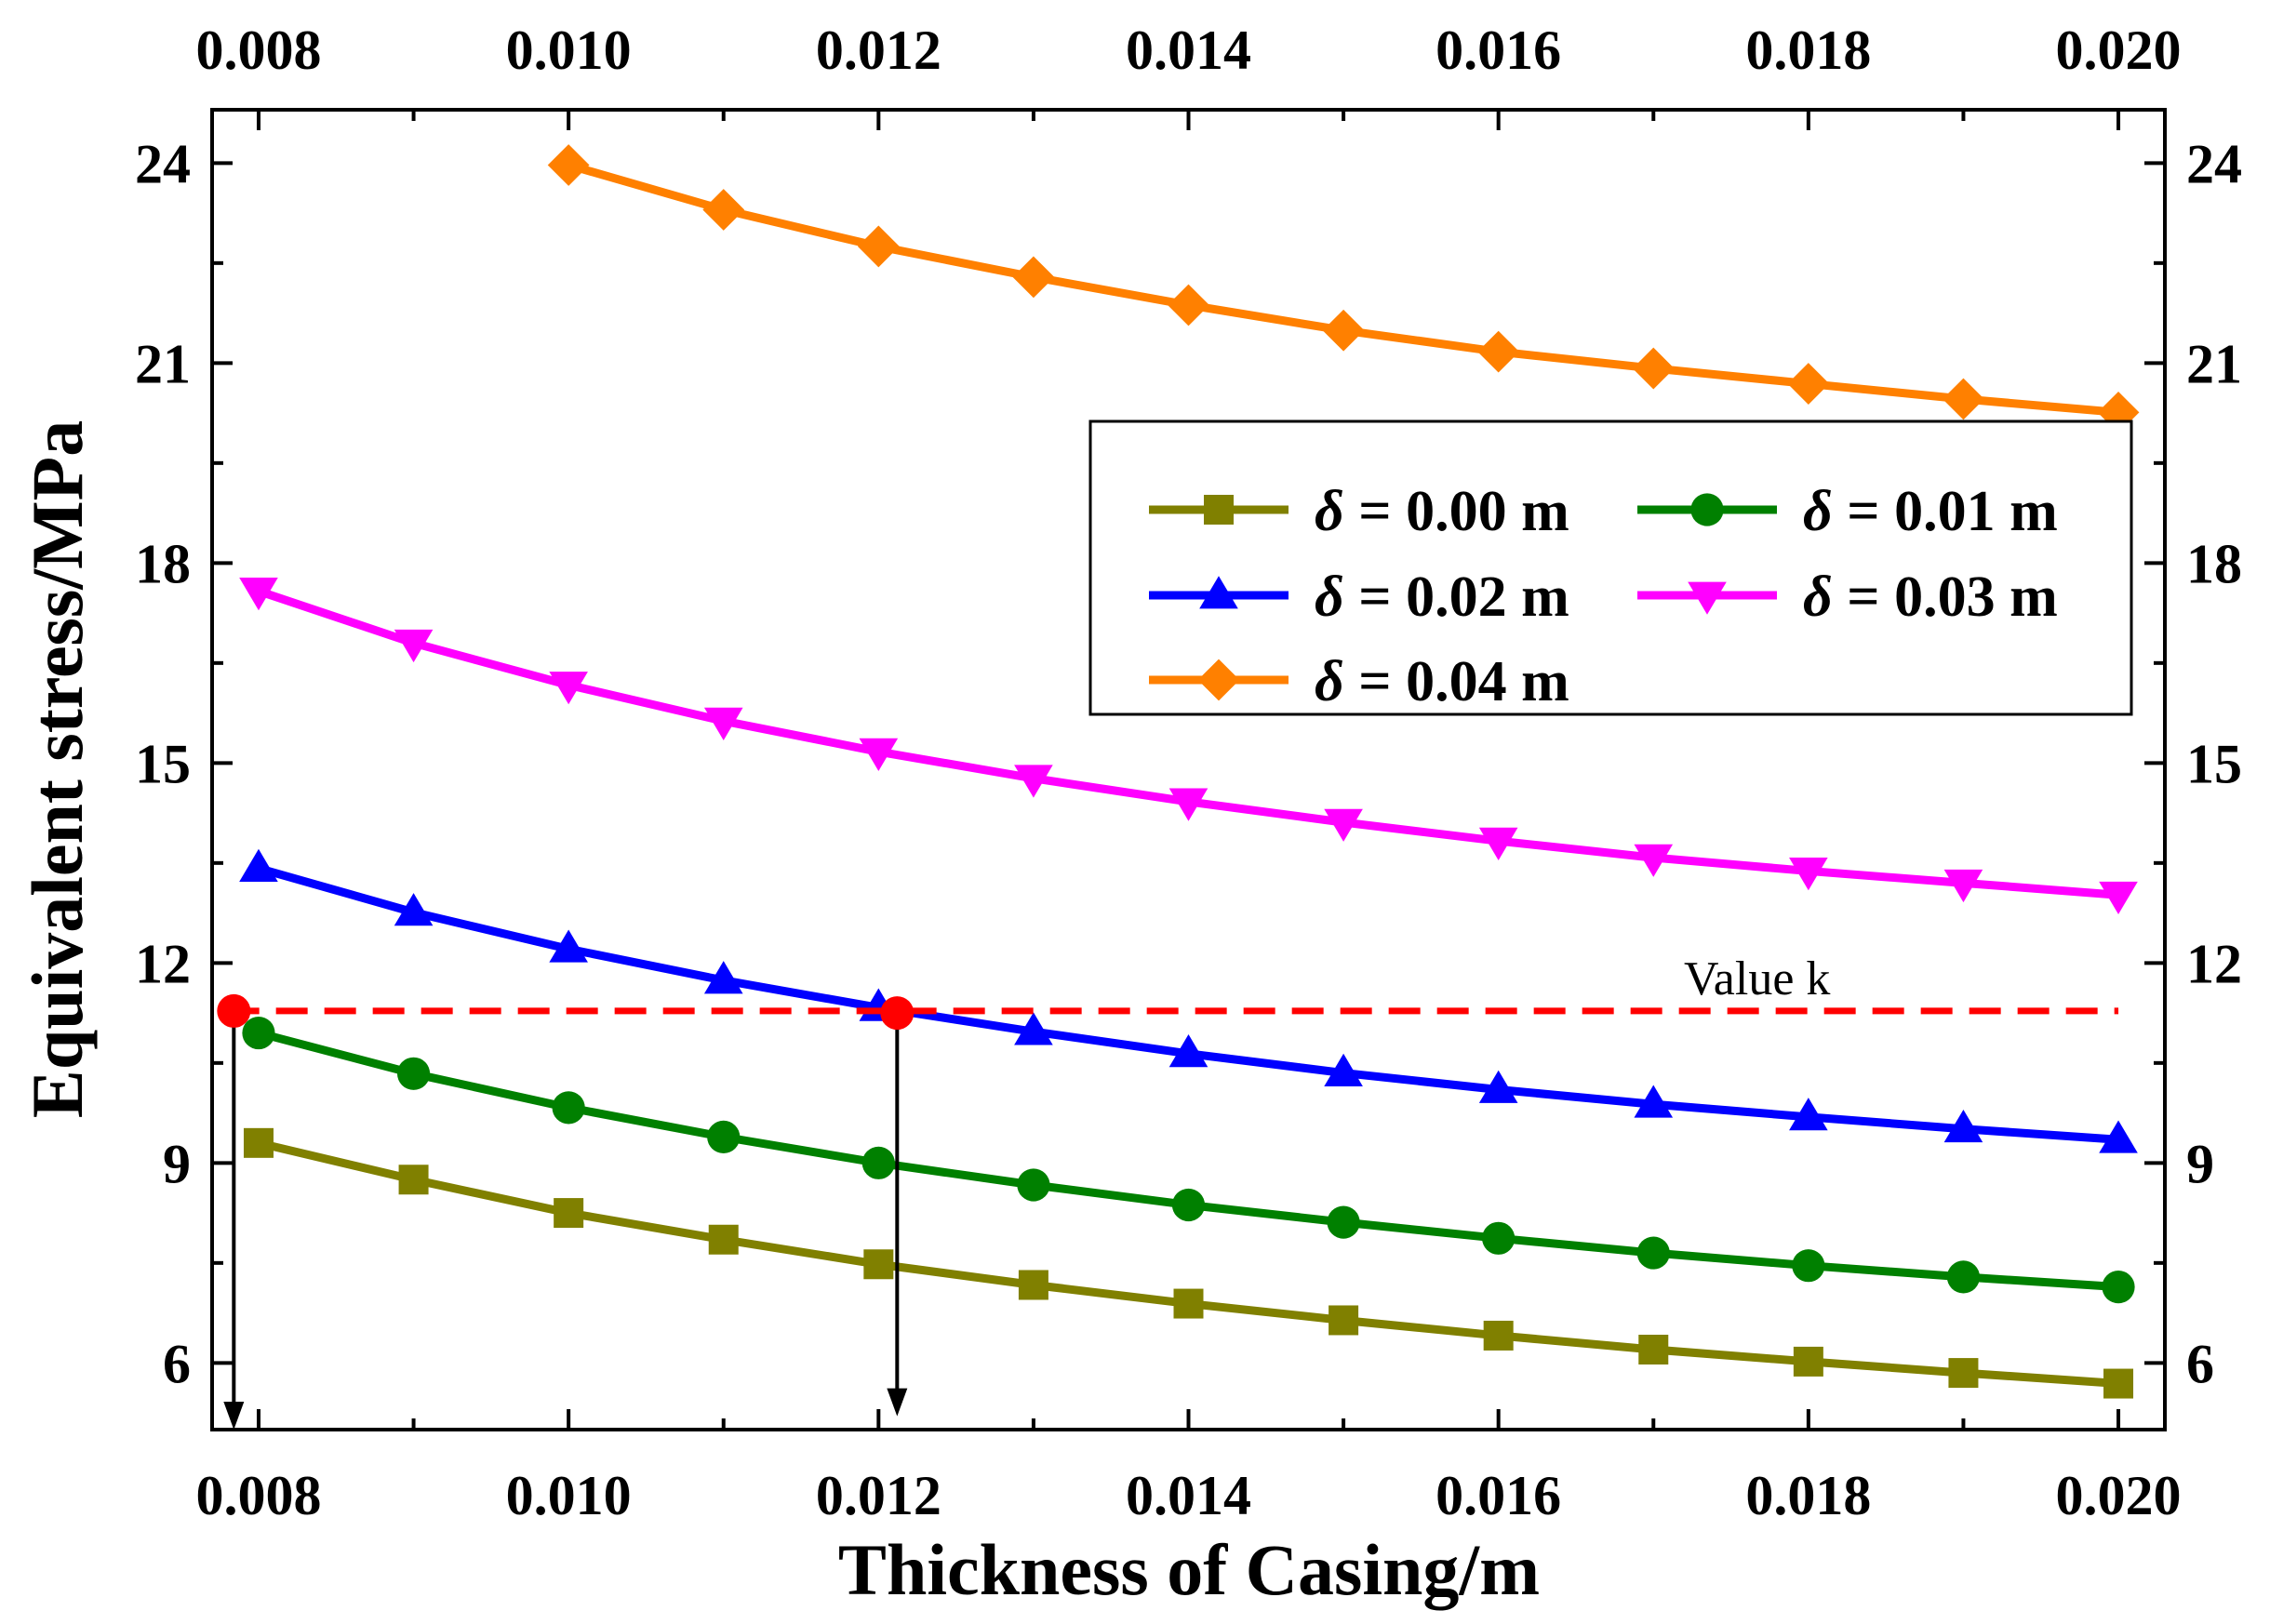 This screenshot has height=1624, width=2270. Describe the element at coordinates (1757, 979) in the screenshot. I see `value-k-label: Value k` at that location.